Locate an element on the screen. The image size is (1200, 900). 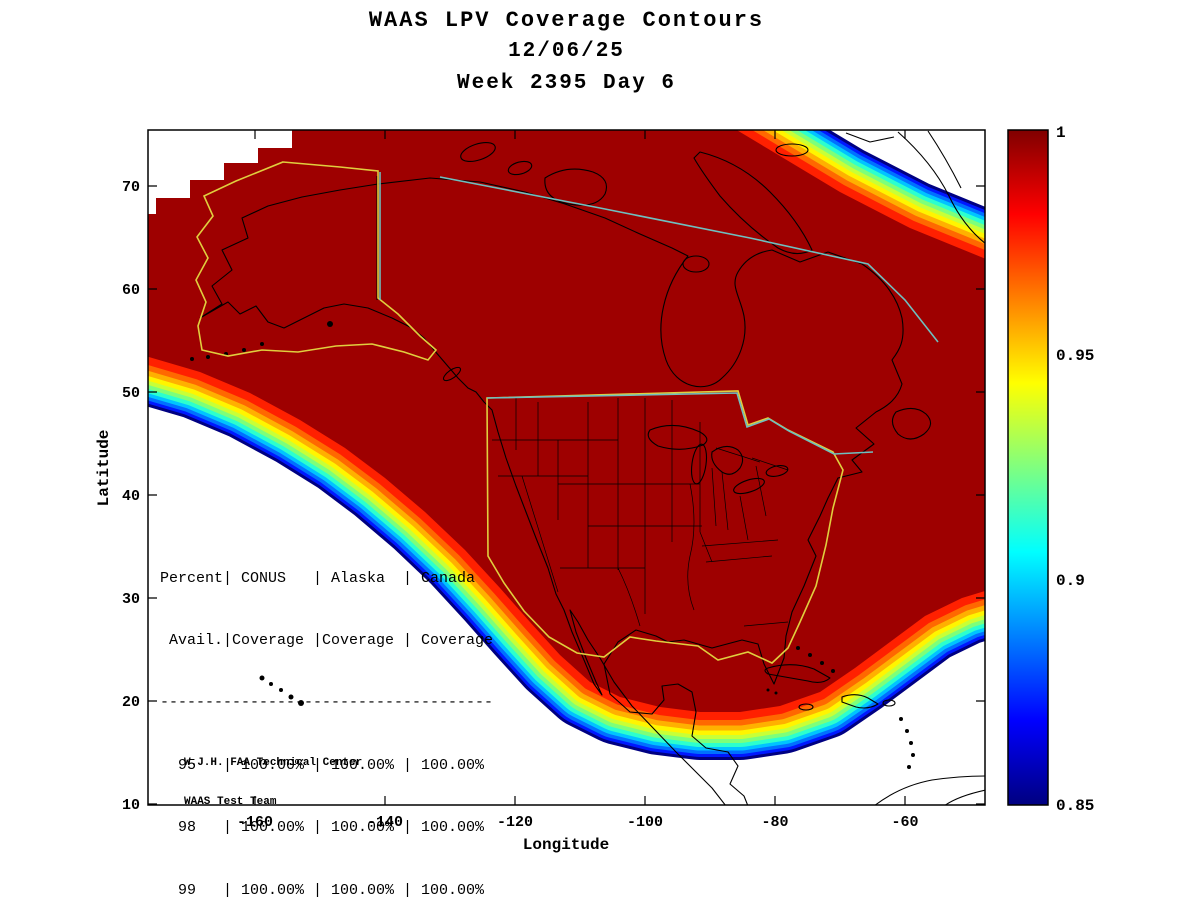
colorbar-gradient is located at coordinates (1028, 467).